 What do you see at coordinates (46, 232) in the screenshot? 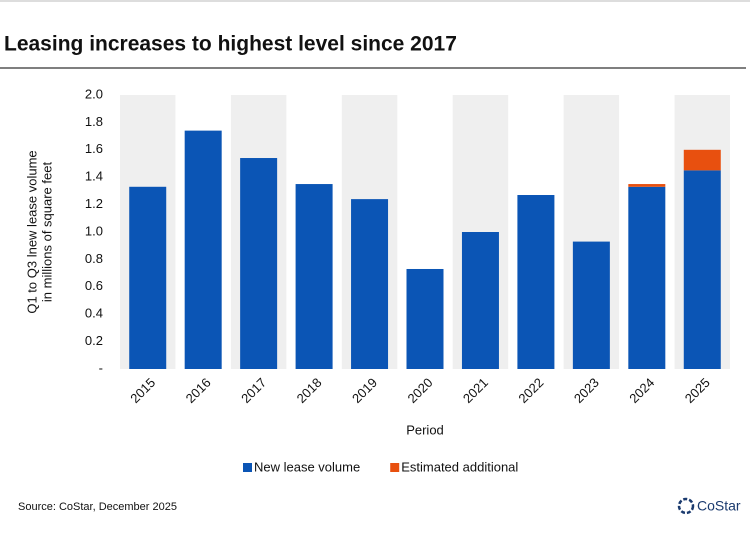
I see `y-label-line: in millions of square feet` at bounding box center [46, 232].